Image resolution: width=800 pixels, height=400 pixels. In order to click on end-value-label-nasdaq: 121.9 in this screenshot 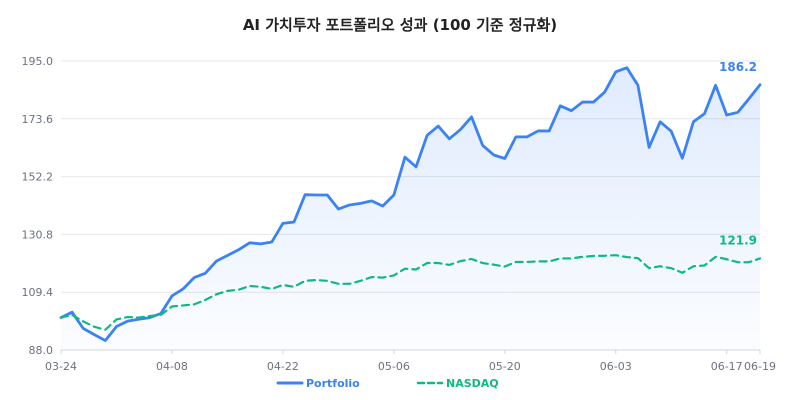, I will do `click(738, 240)`.